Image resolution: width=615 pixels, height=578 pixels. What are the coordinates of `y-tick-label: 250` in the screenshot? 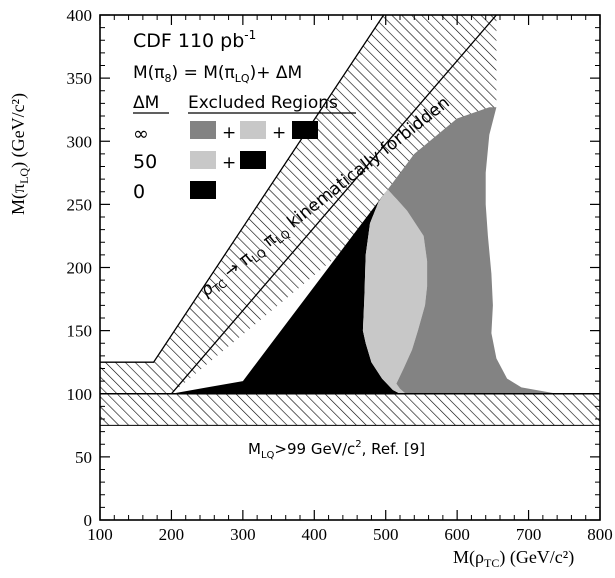 It's located at (80, 204).